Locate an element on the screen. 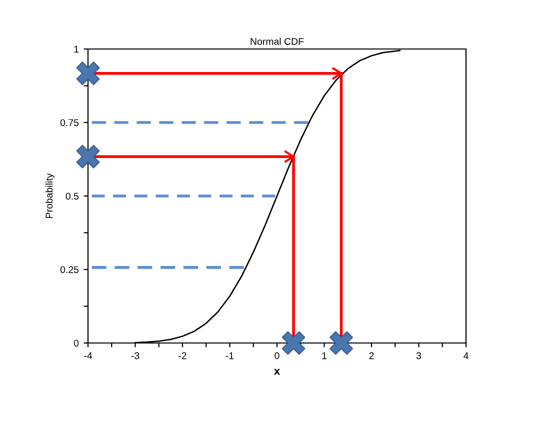  y-tick-label: 0 is located at coordinates (76, 343).